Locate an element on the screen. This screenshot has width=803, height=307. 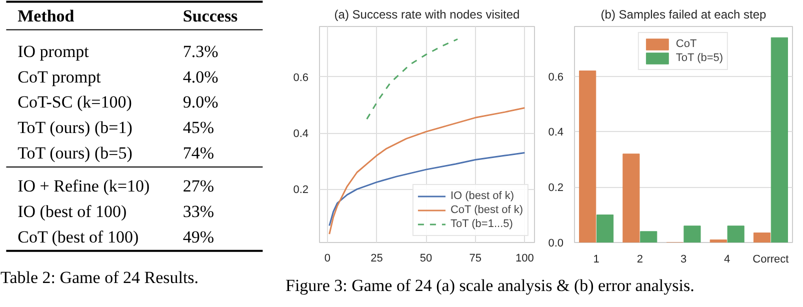
legend-label: IO (best of k) is located at coordinates (482, 196).